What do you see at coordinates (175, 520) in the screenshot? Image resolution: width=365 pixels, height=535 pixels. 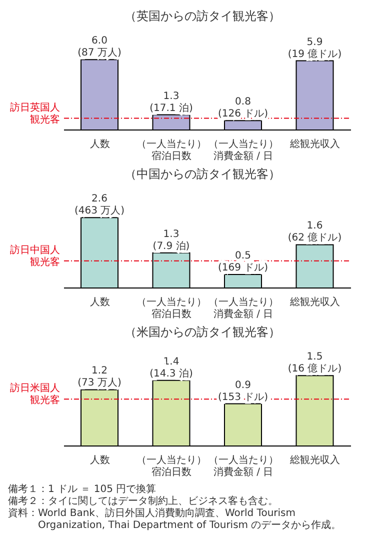 I see `text: 資料：World Bank、訪日外国人消費動向調査、World Tourism Organization, Thai Department of Tourism のデータから作成。` at bounding box center [175, 520].